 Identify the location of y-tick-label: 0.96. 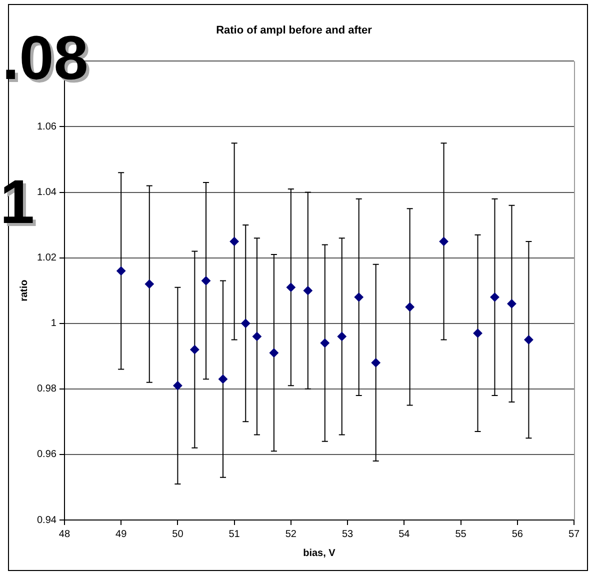
(46, 454).